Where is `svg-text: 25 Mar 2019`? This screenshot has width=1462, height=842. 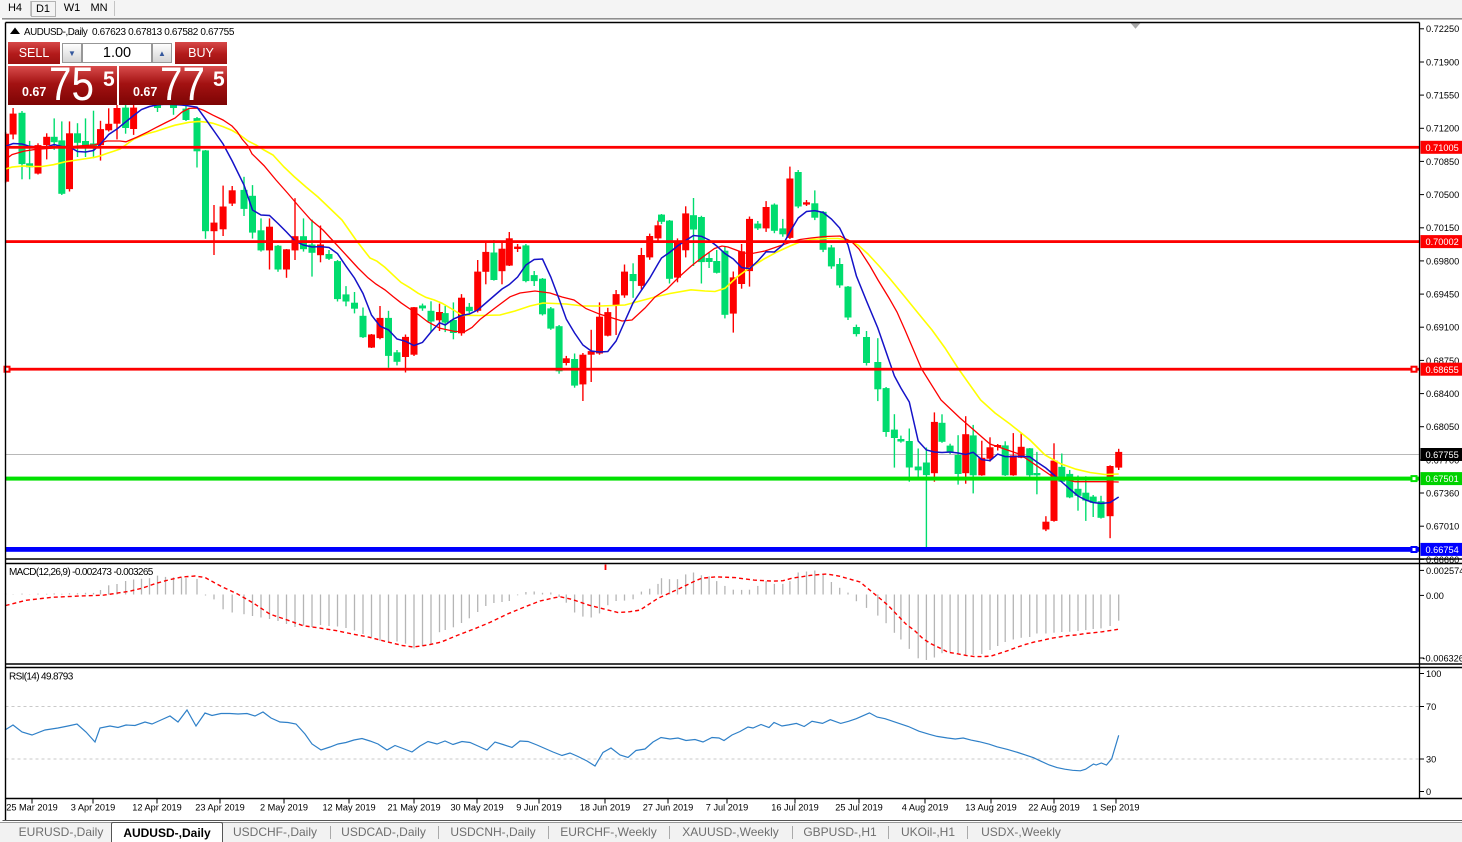
svg-text: 25 Mar 2019 is located at coordinates (32, 808).